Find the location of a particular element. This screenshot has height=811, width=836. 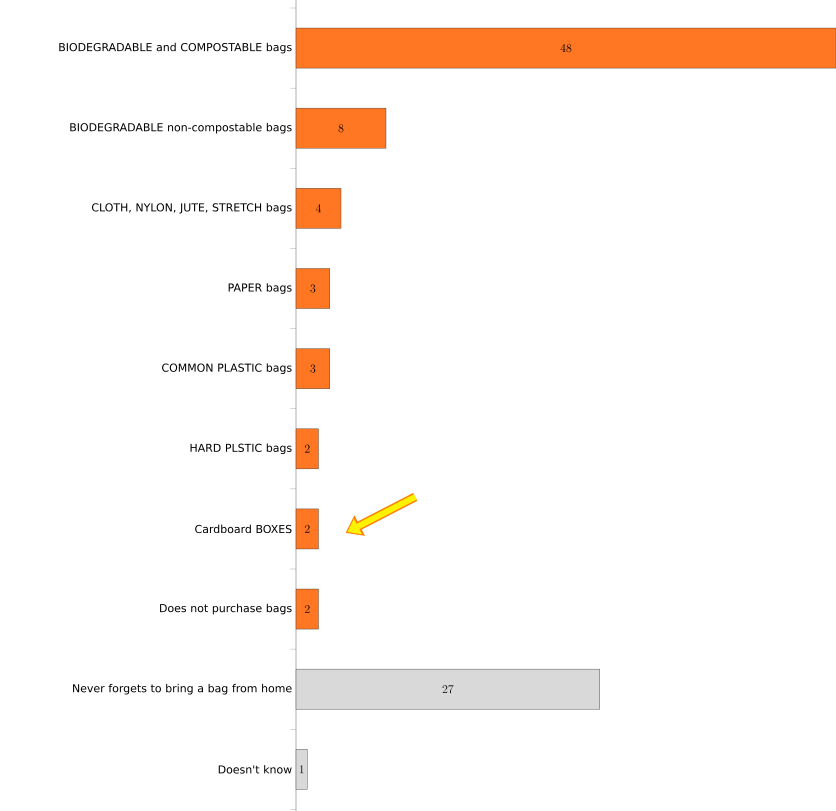

y-tick-label: HARD PLSTIC bags is located at coordinates (241, 448).